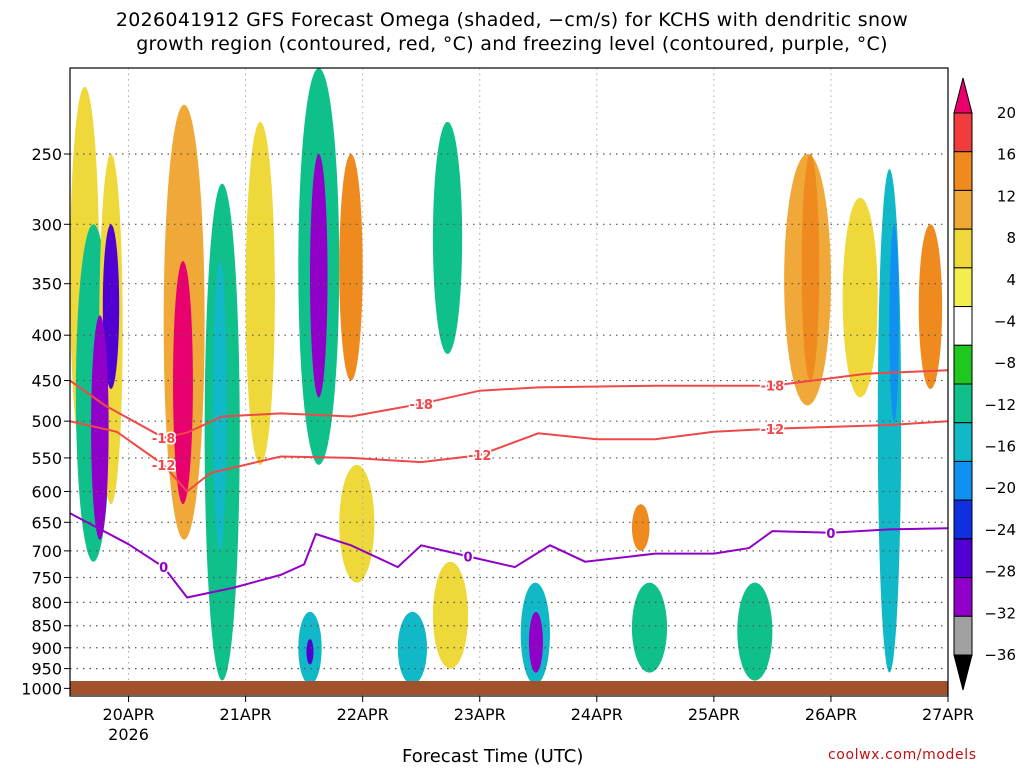 This screenshot has height=768, width=1024. What do you see at coordinates (948, 714) in the screenshot?
I see `x-tick-label-27APR: 27APR` at bounding box center [948, 714].